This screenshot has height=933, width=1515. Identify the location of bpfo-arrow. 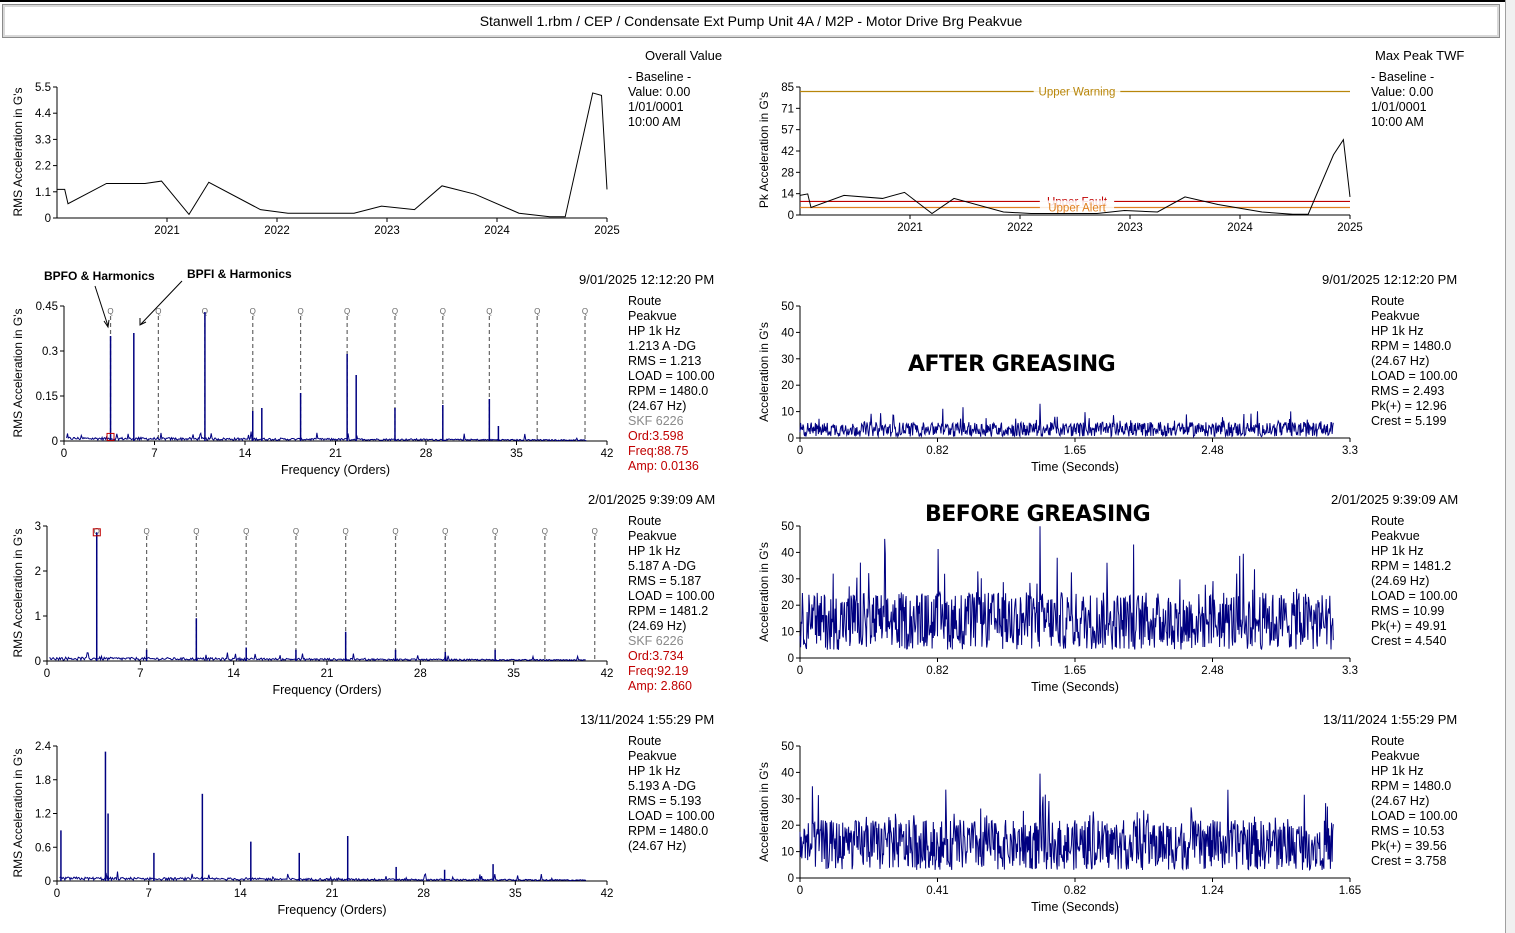
(101, 306).